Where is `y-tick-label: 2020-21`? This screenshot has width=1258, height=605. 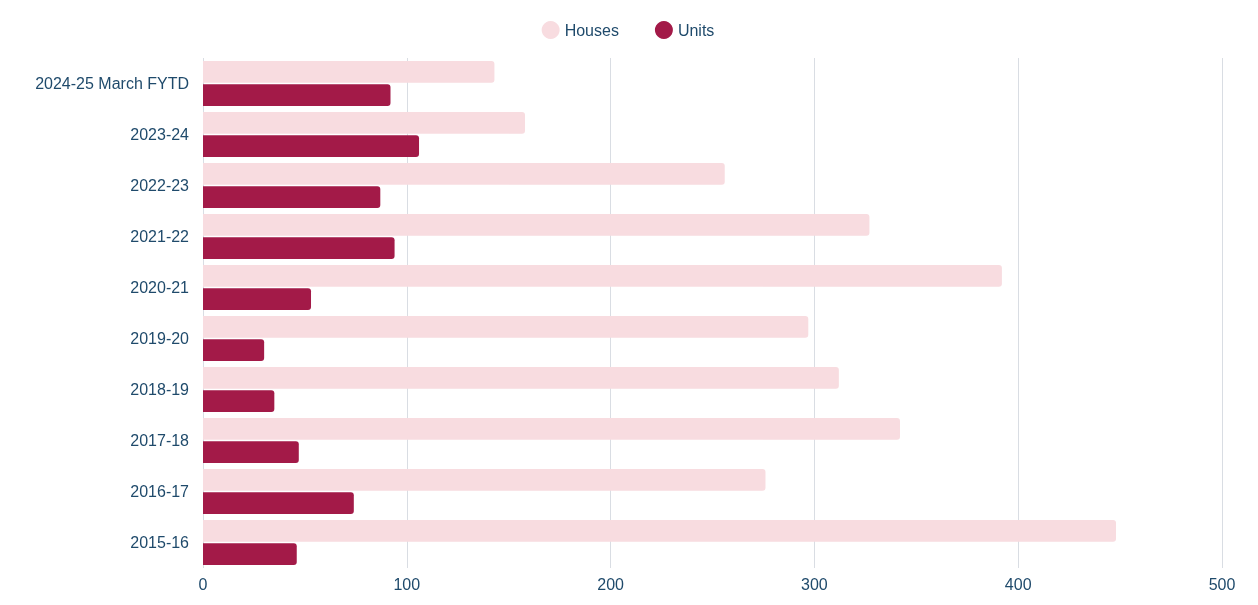
y-tick-label: 2020-21 is located at coordinates (160, 287).